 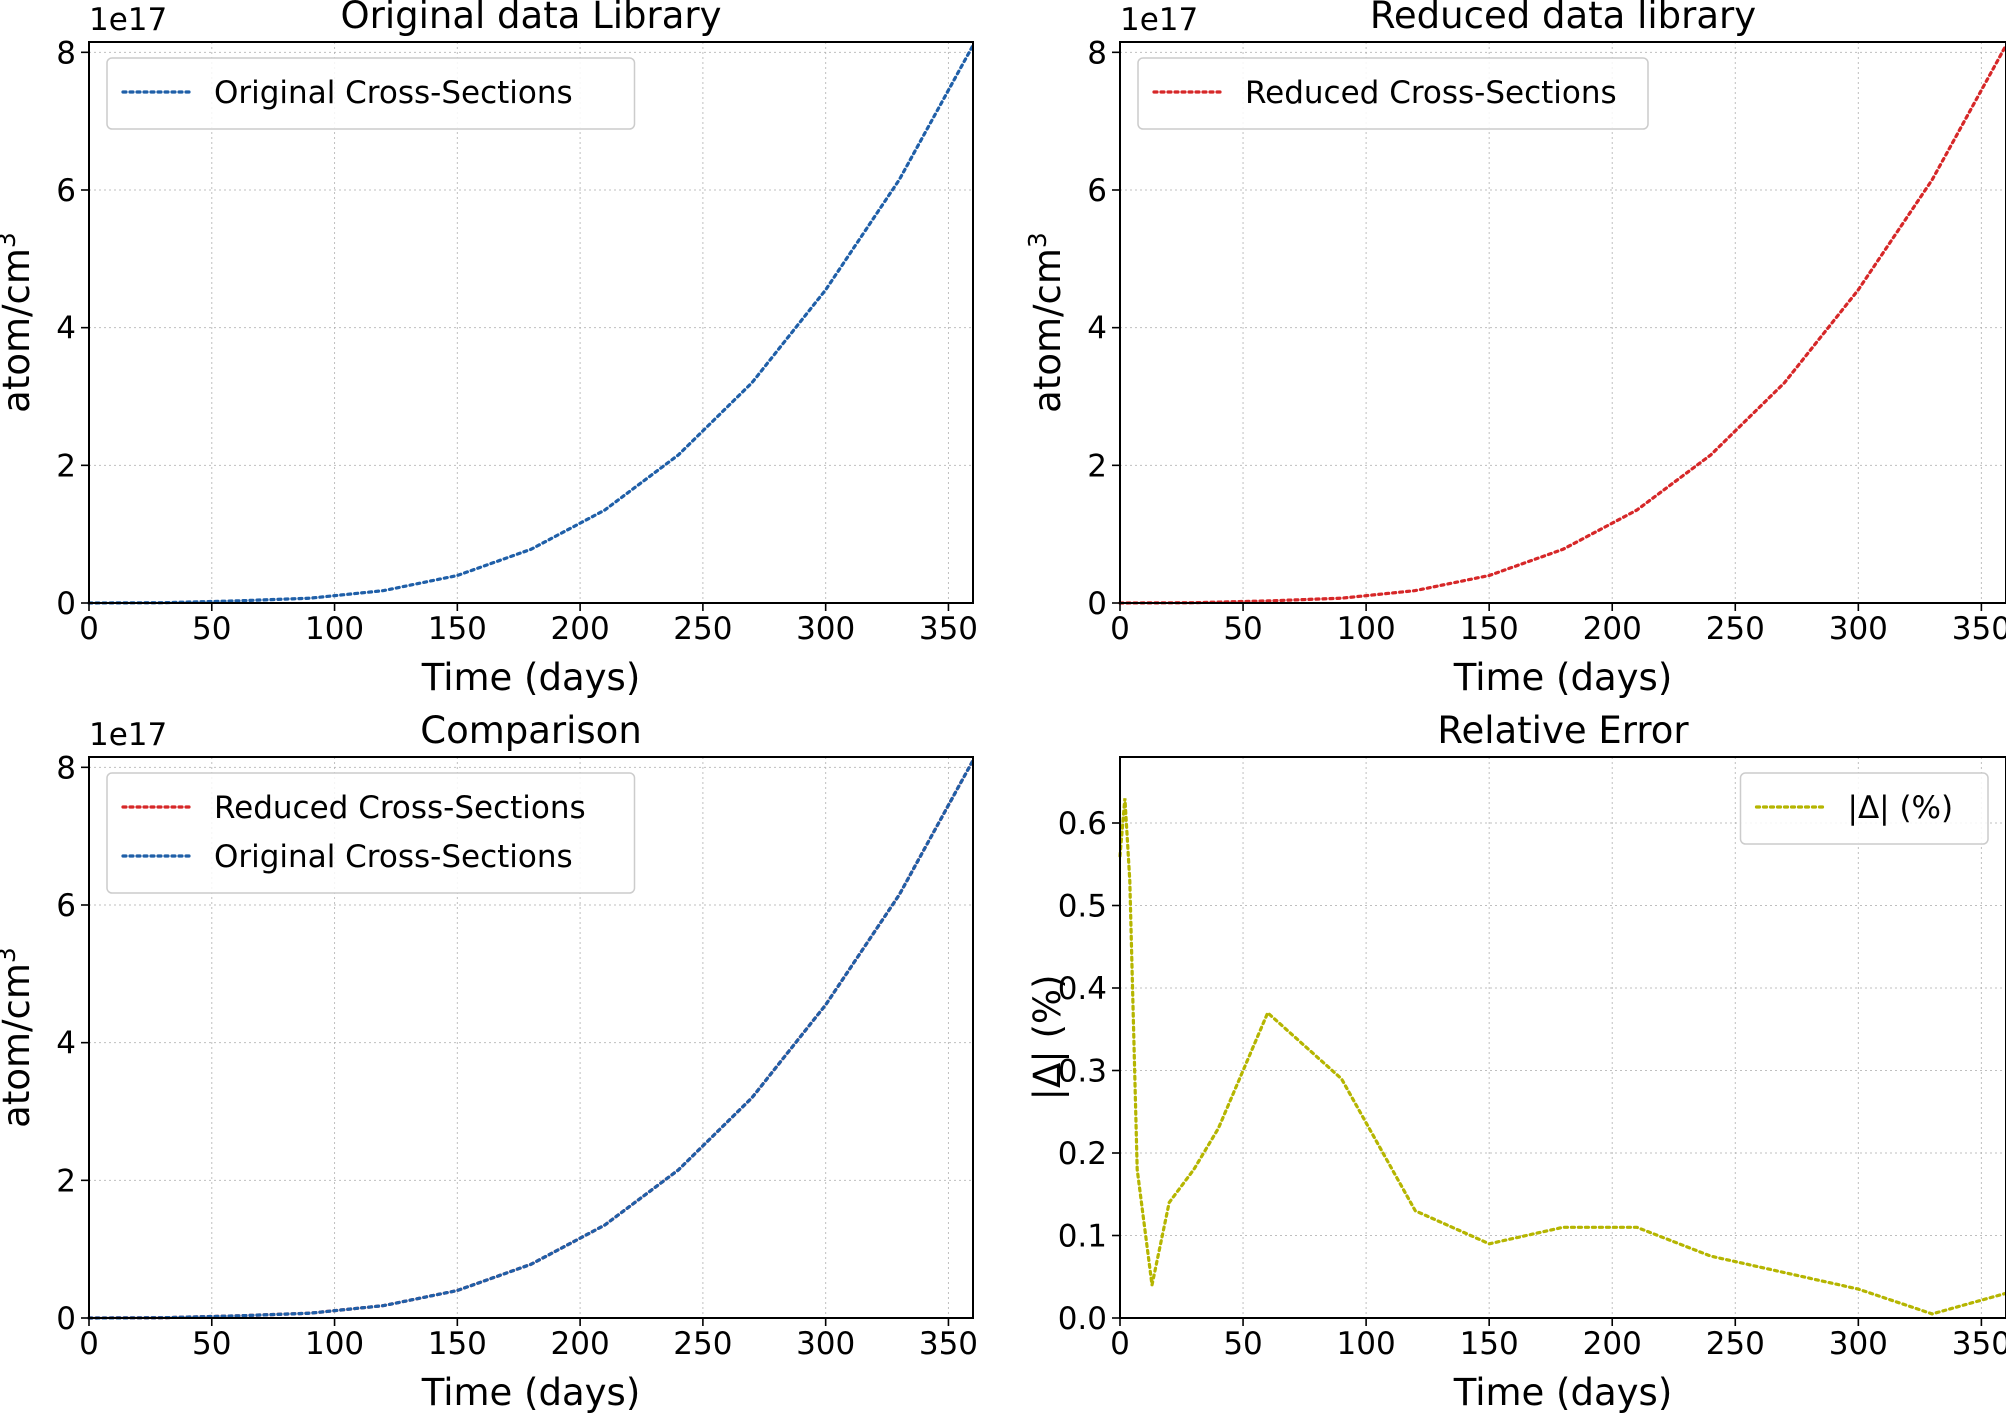 I want to click on chart-title: Comparison, so click(x=531, y=730).